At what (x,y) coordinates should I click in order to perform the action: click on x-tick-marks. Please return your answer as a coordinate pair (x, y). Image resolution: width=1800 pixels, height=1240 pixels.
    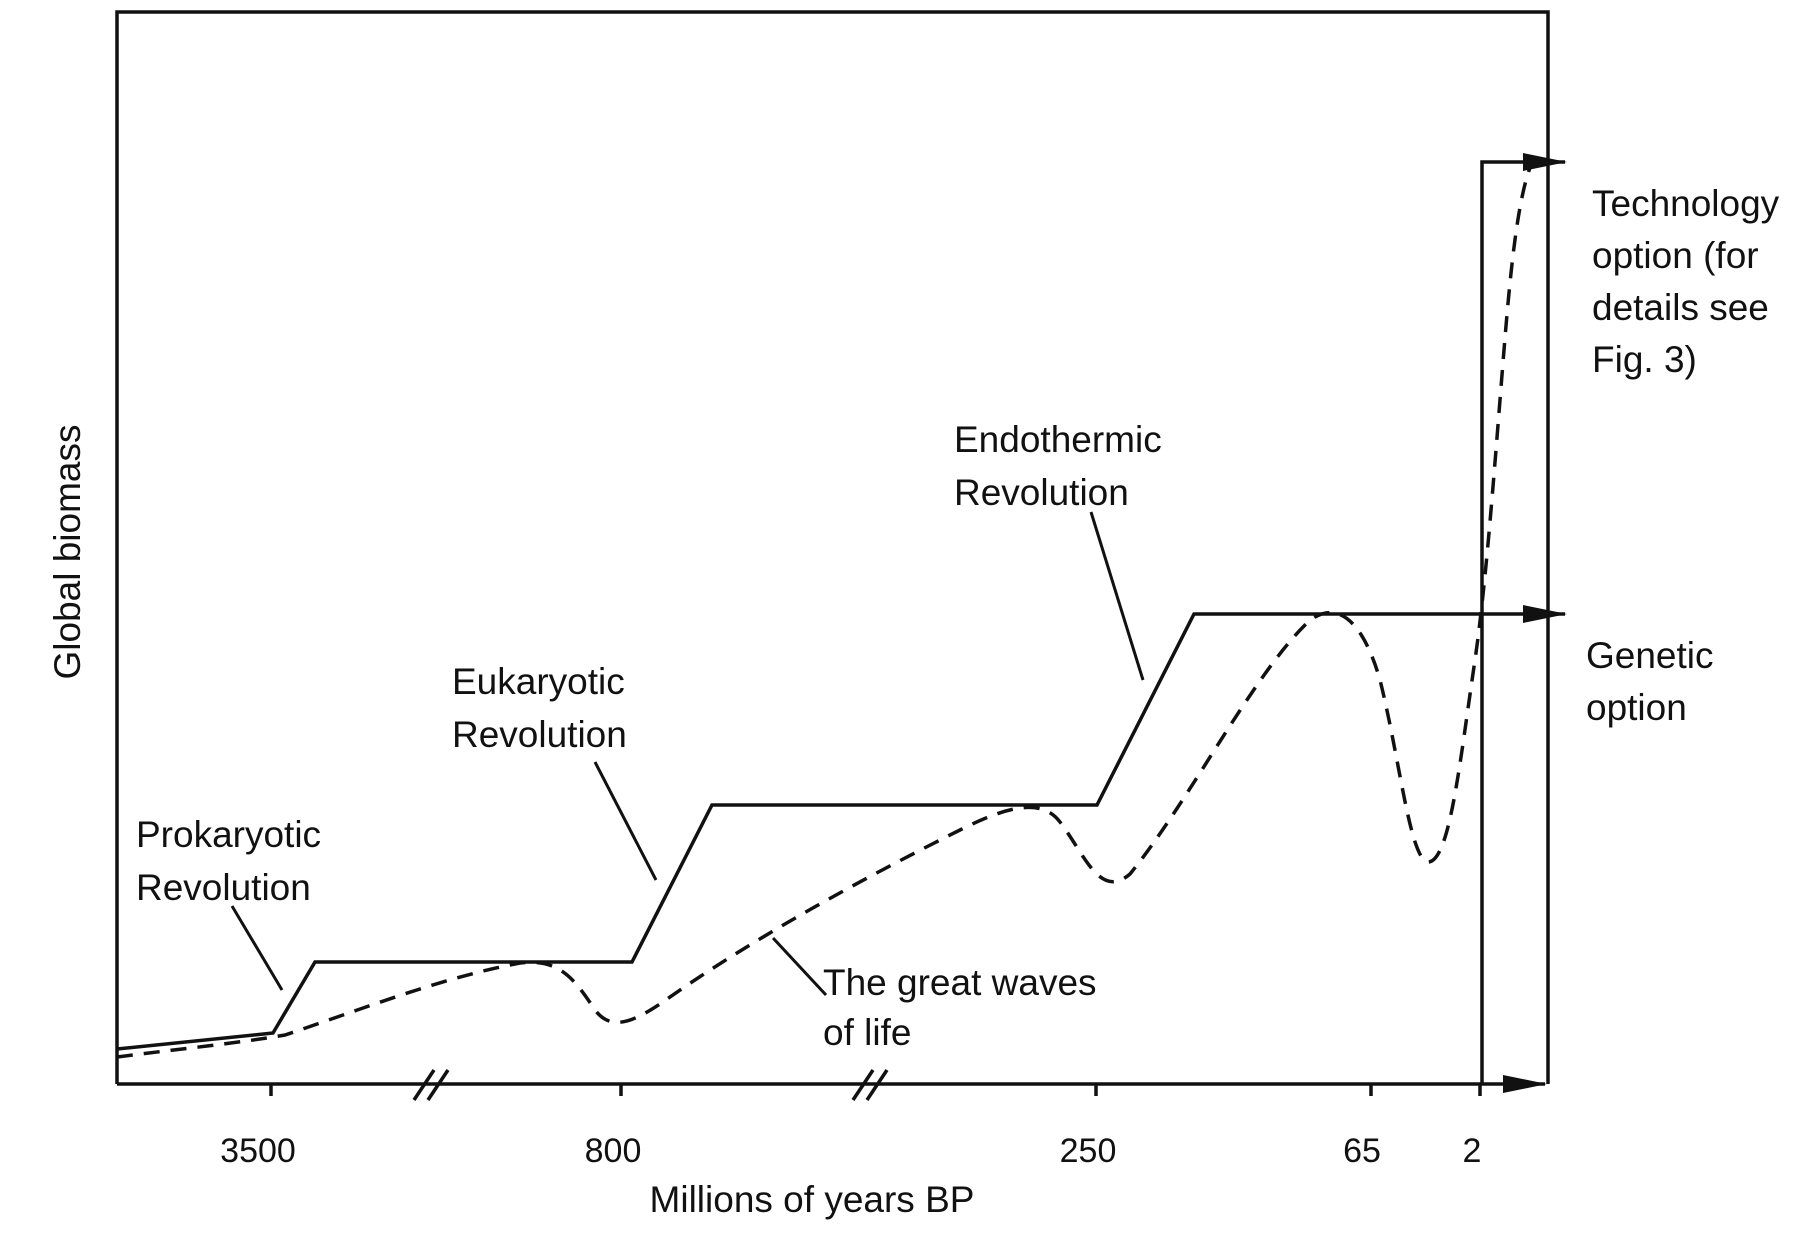
    Looking at the image, I should click on (875, 1090).